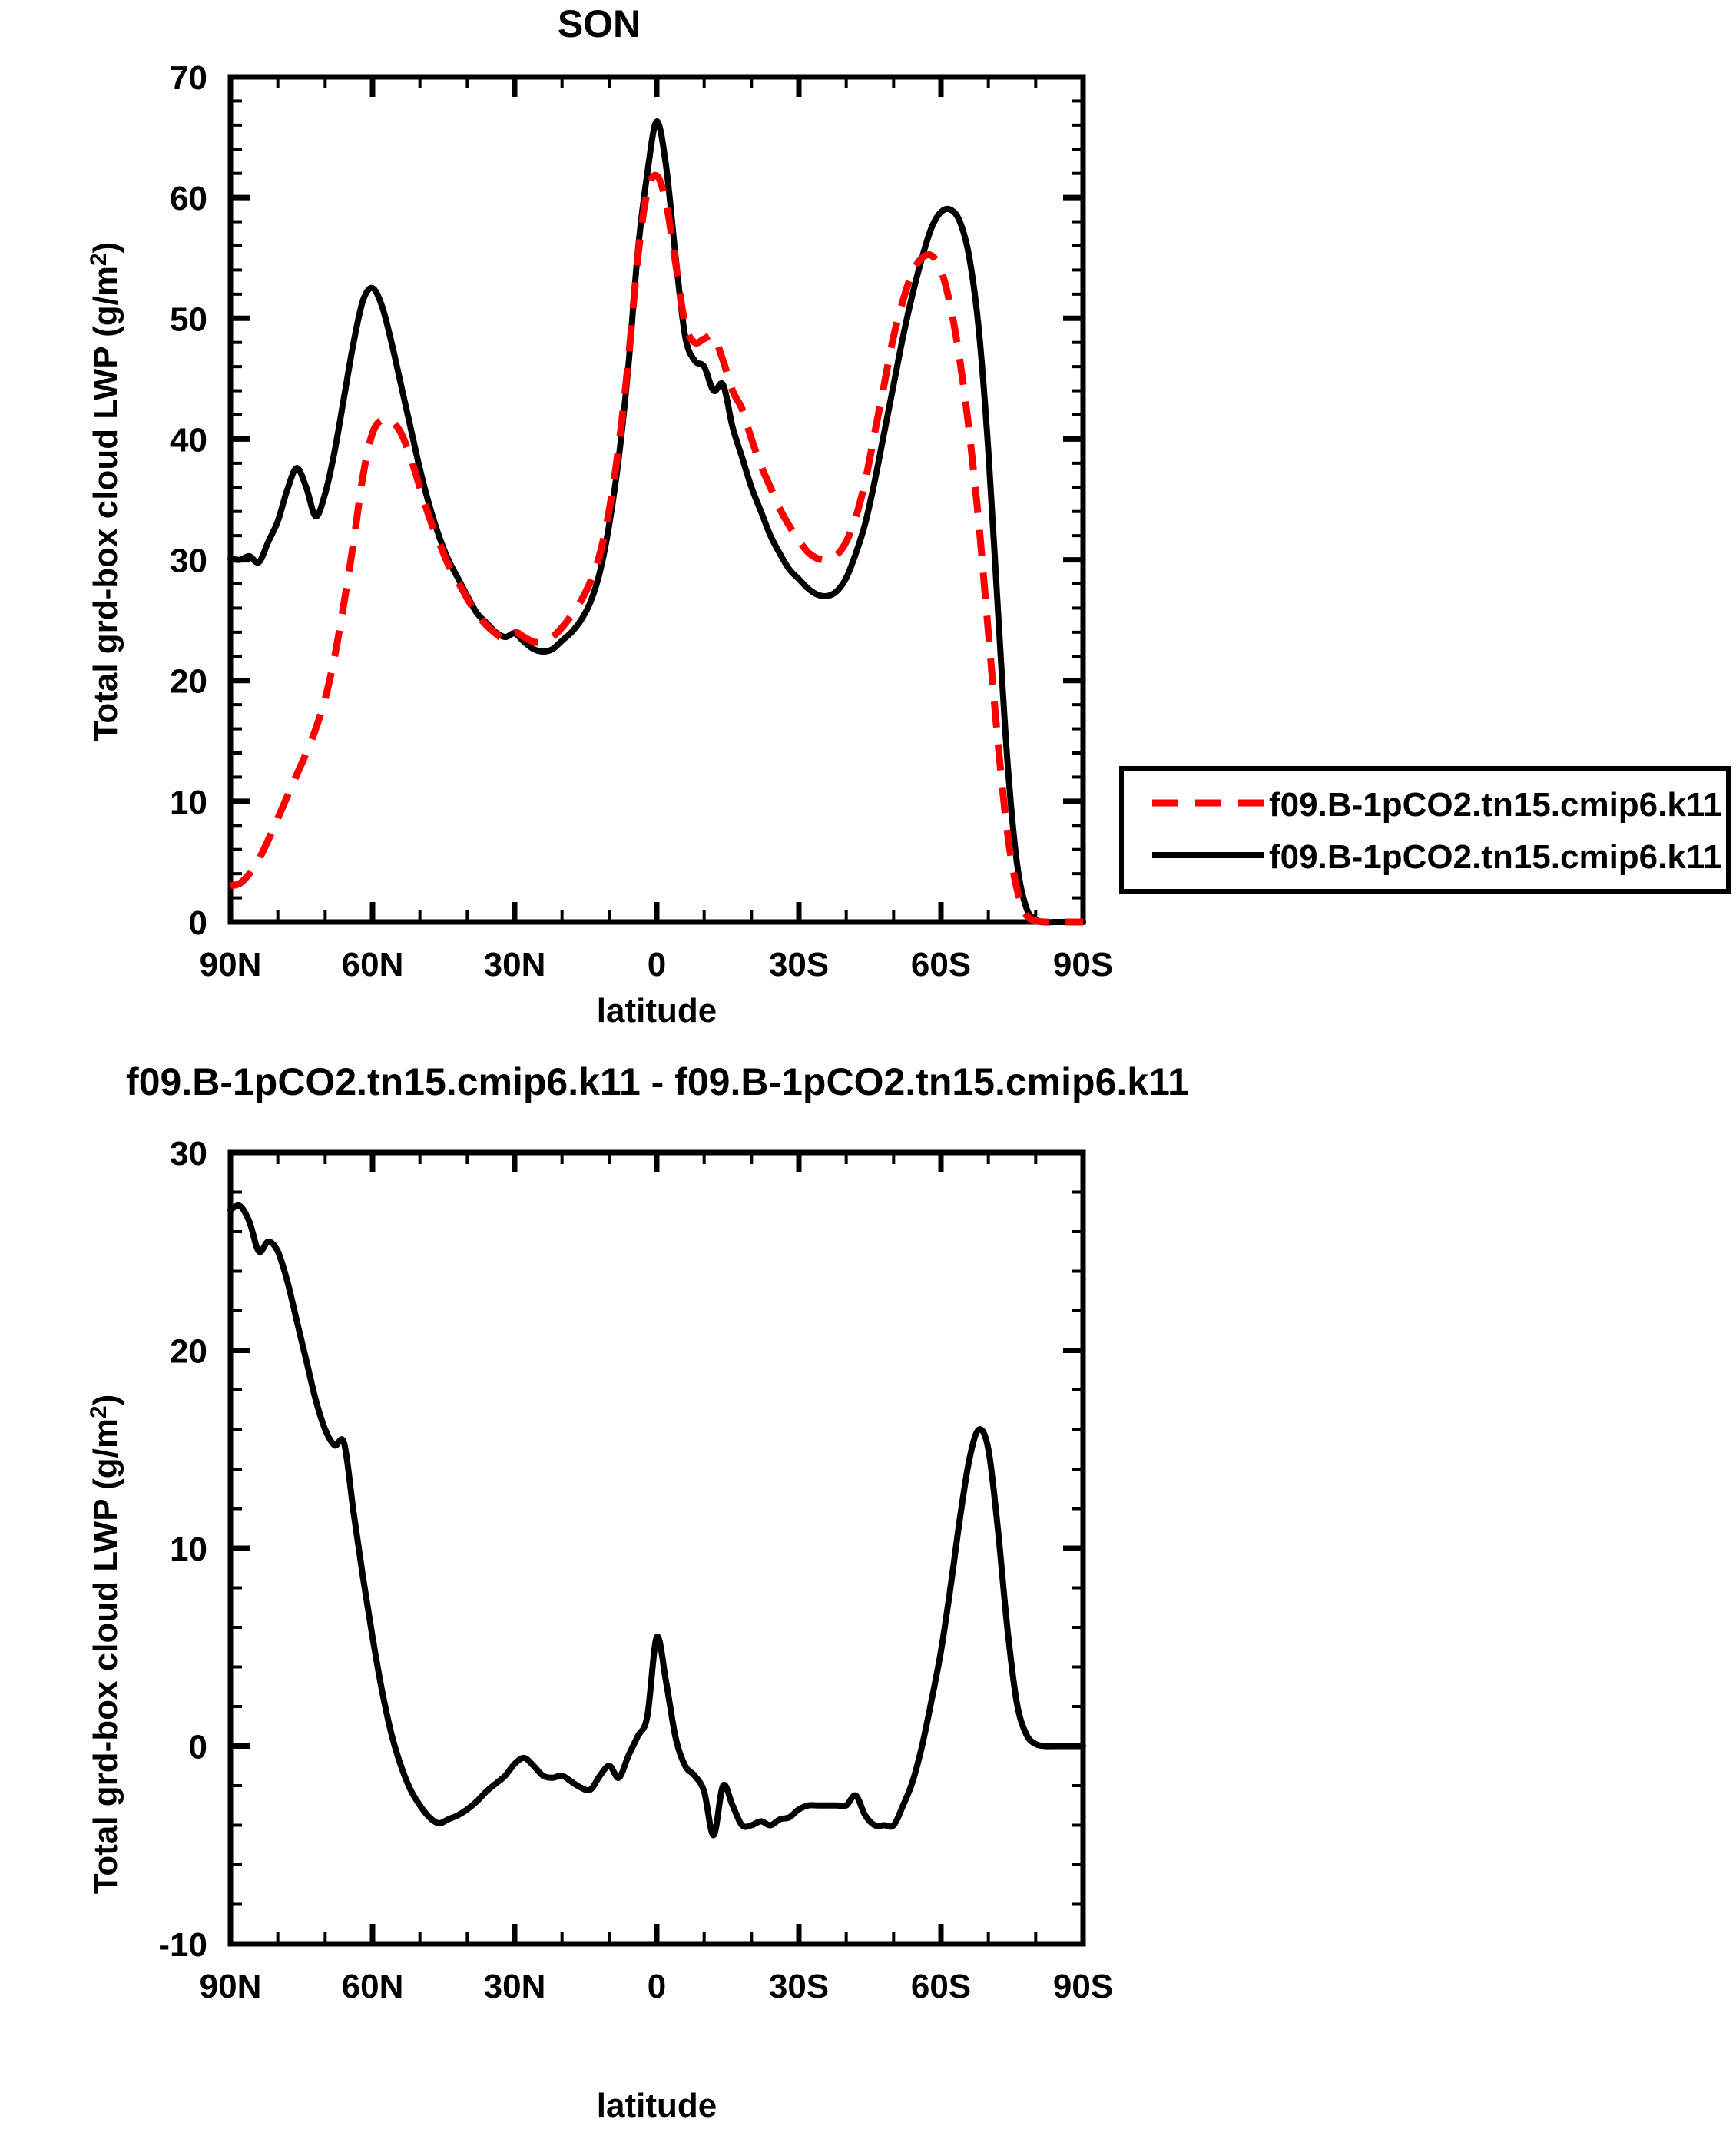 Image resolution: width=1736 pixels, height=2136 pixels. I want to click on y-tick-label: -10, so click(183, 1945).